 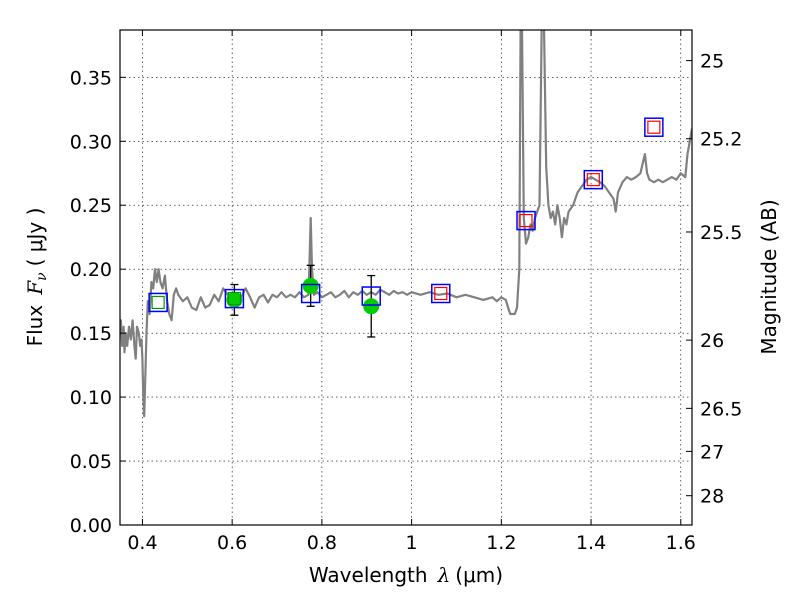 I want to click on y2-tick-label: 28, so click(x=712, y=497).